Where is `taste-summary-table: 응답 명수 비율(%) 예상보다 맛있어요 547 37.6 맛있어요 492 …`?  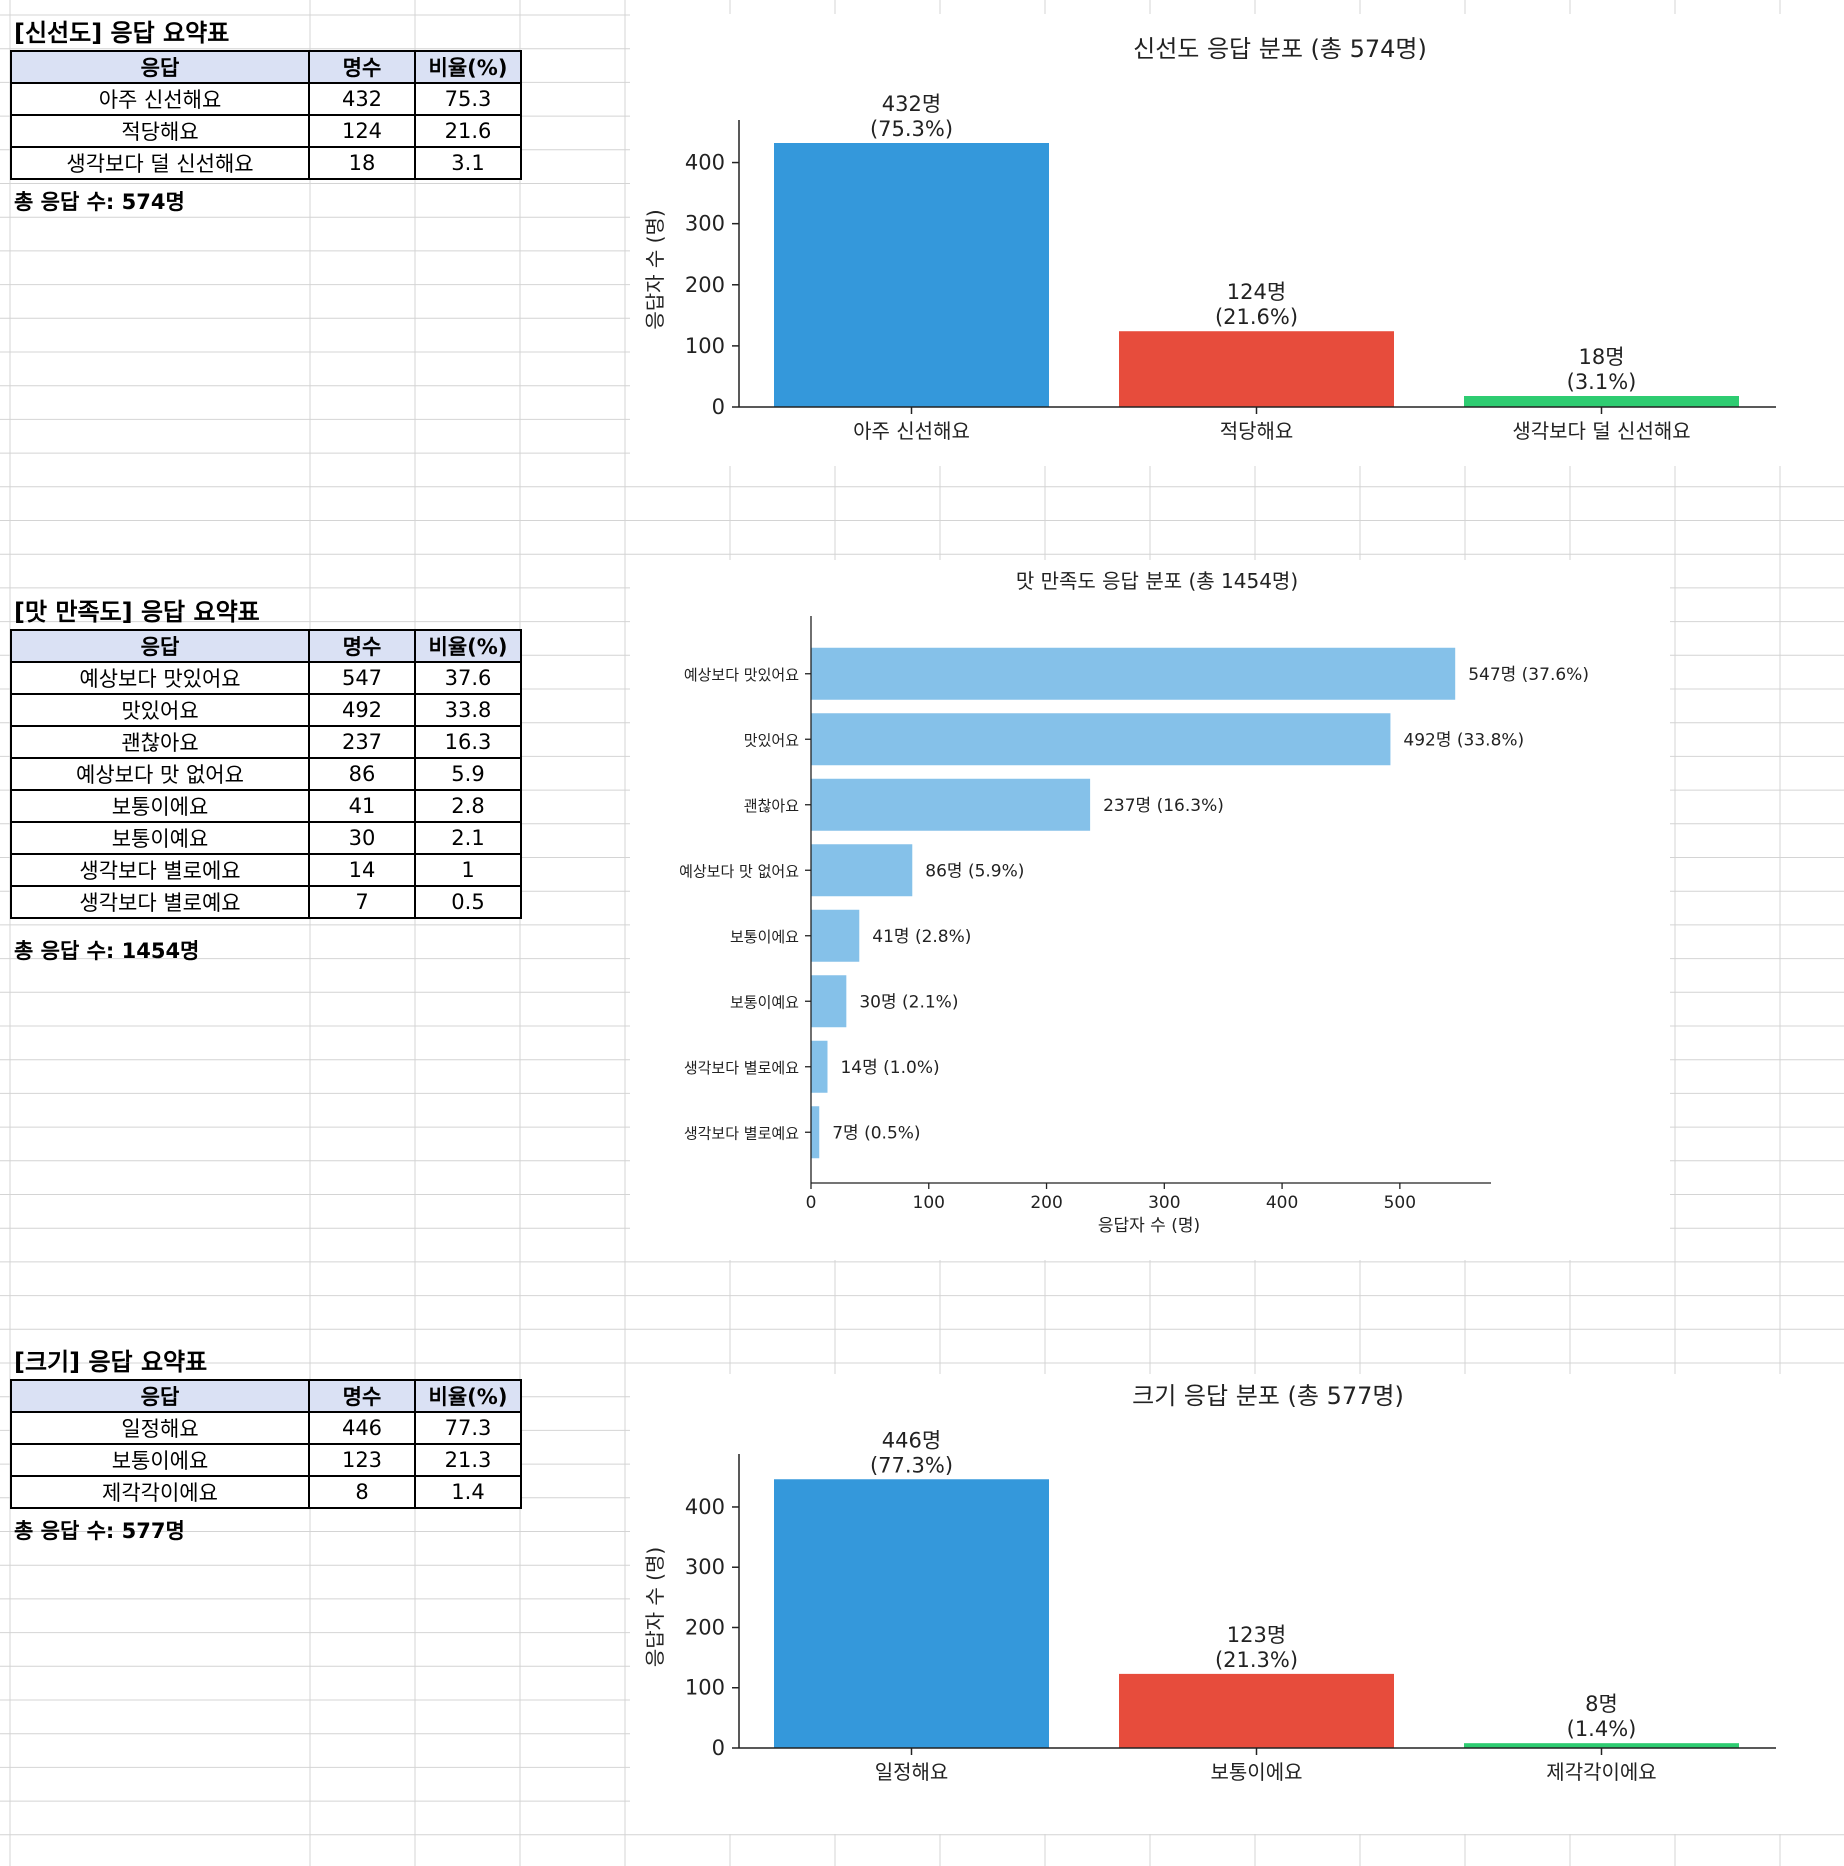 taste-summary-table: 응답 명수 비율(%) 예상보다 맛있어요 547 37.6 맛있어요 492 … is located at coordinates (266, 774).